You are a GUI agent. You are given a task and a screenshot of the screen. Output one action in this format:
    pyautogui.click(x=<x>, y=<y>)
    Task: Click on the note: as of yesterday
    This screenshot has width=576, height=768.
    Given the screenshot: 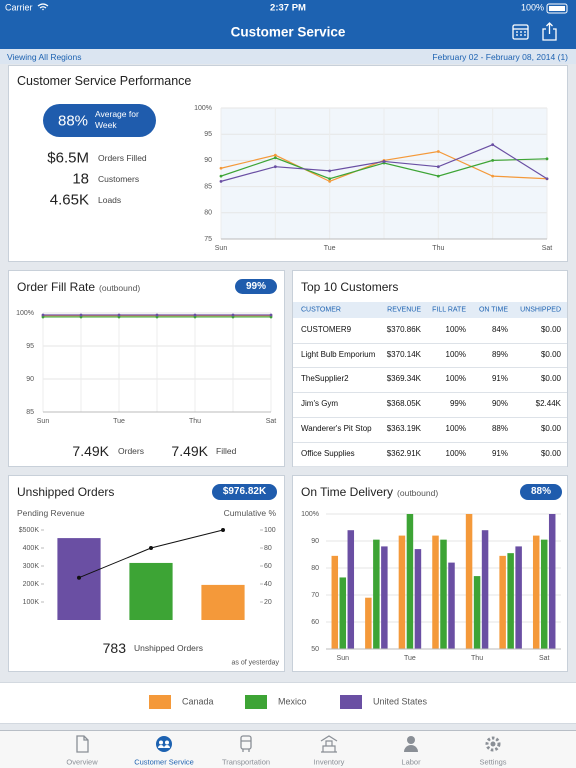 What is the action you would take?
    pyautogui.click(x=255, y=663)
    